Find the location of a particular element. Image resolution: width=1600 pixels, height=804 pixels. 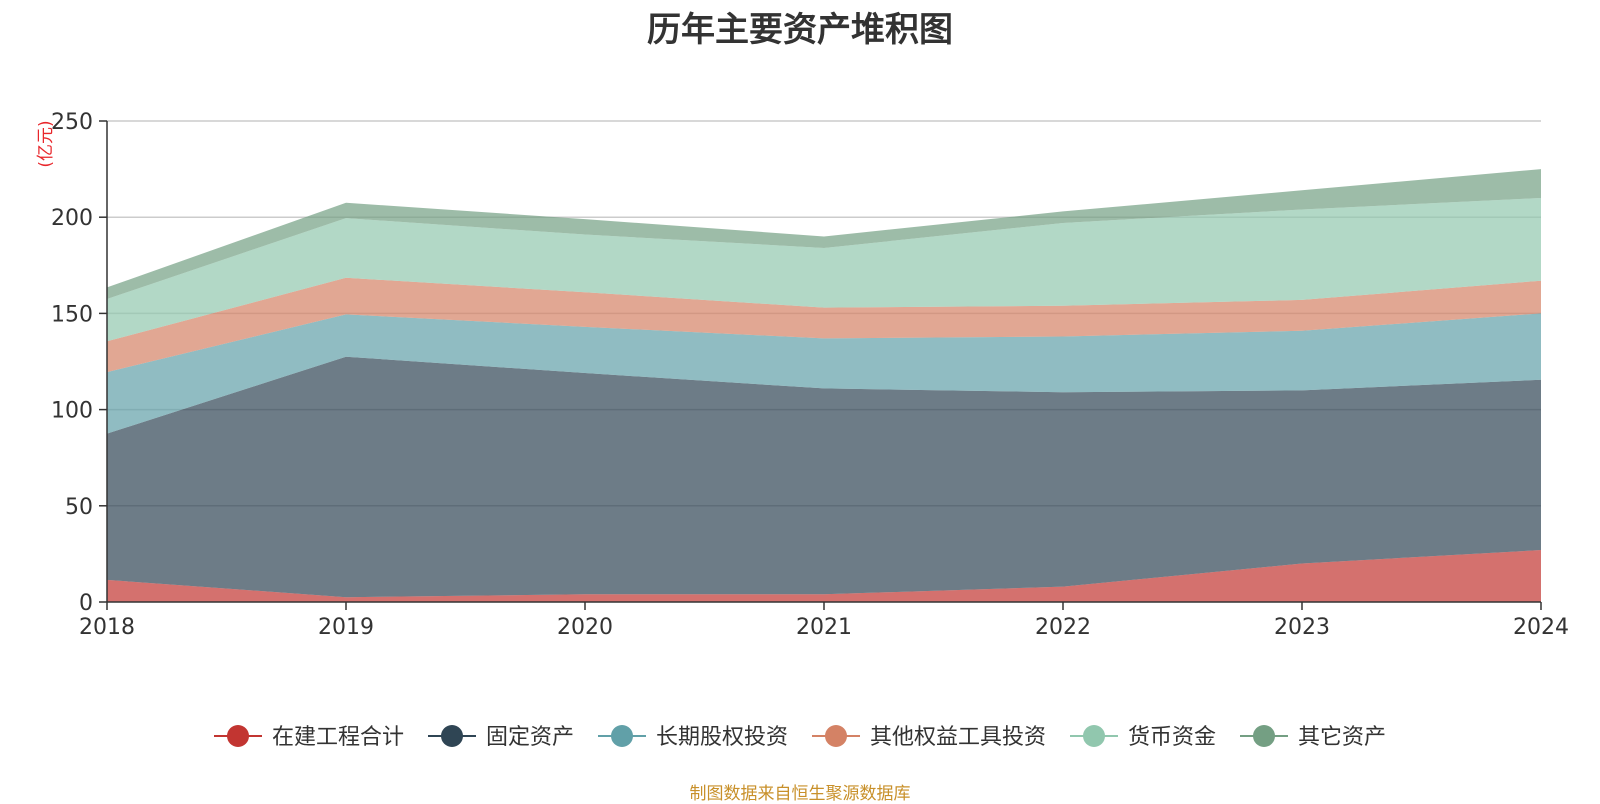

legend: 在建工程合计 固定资产 长期股权投资 其他权益工具投资 货币资金 其它资产 is located at coordinates (800, 737).